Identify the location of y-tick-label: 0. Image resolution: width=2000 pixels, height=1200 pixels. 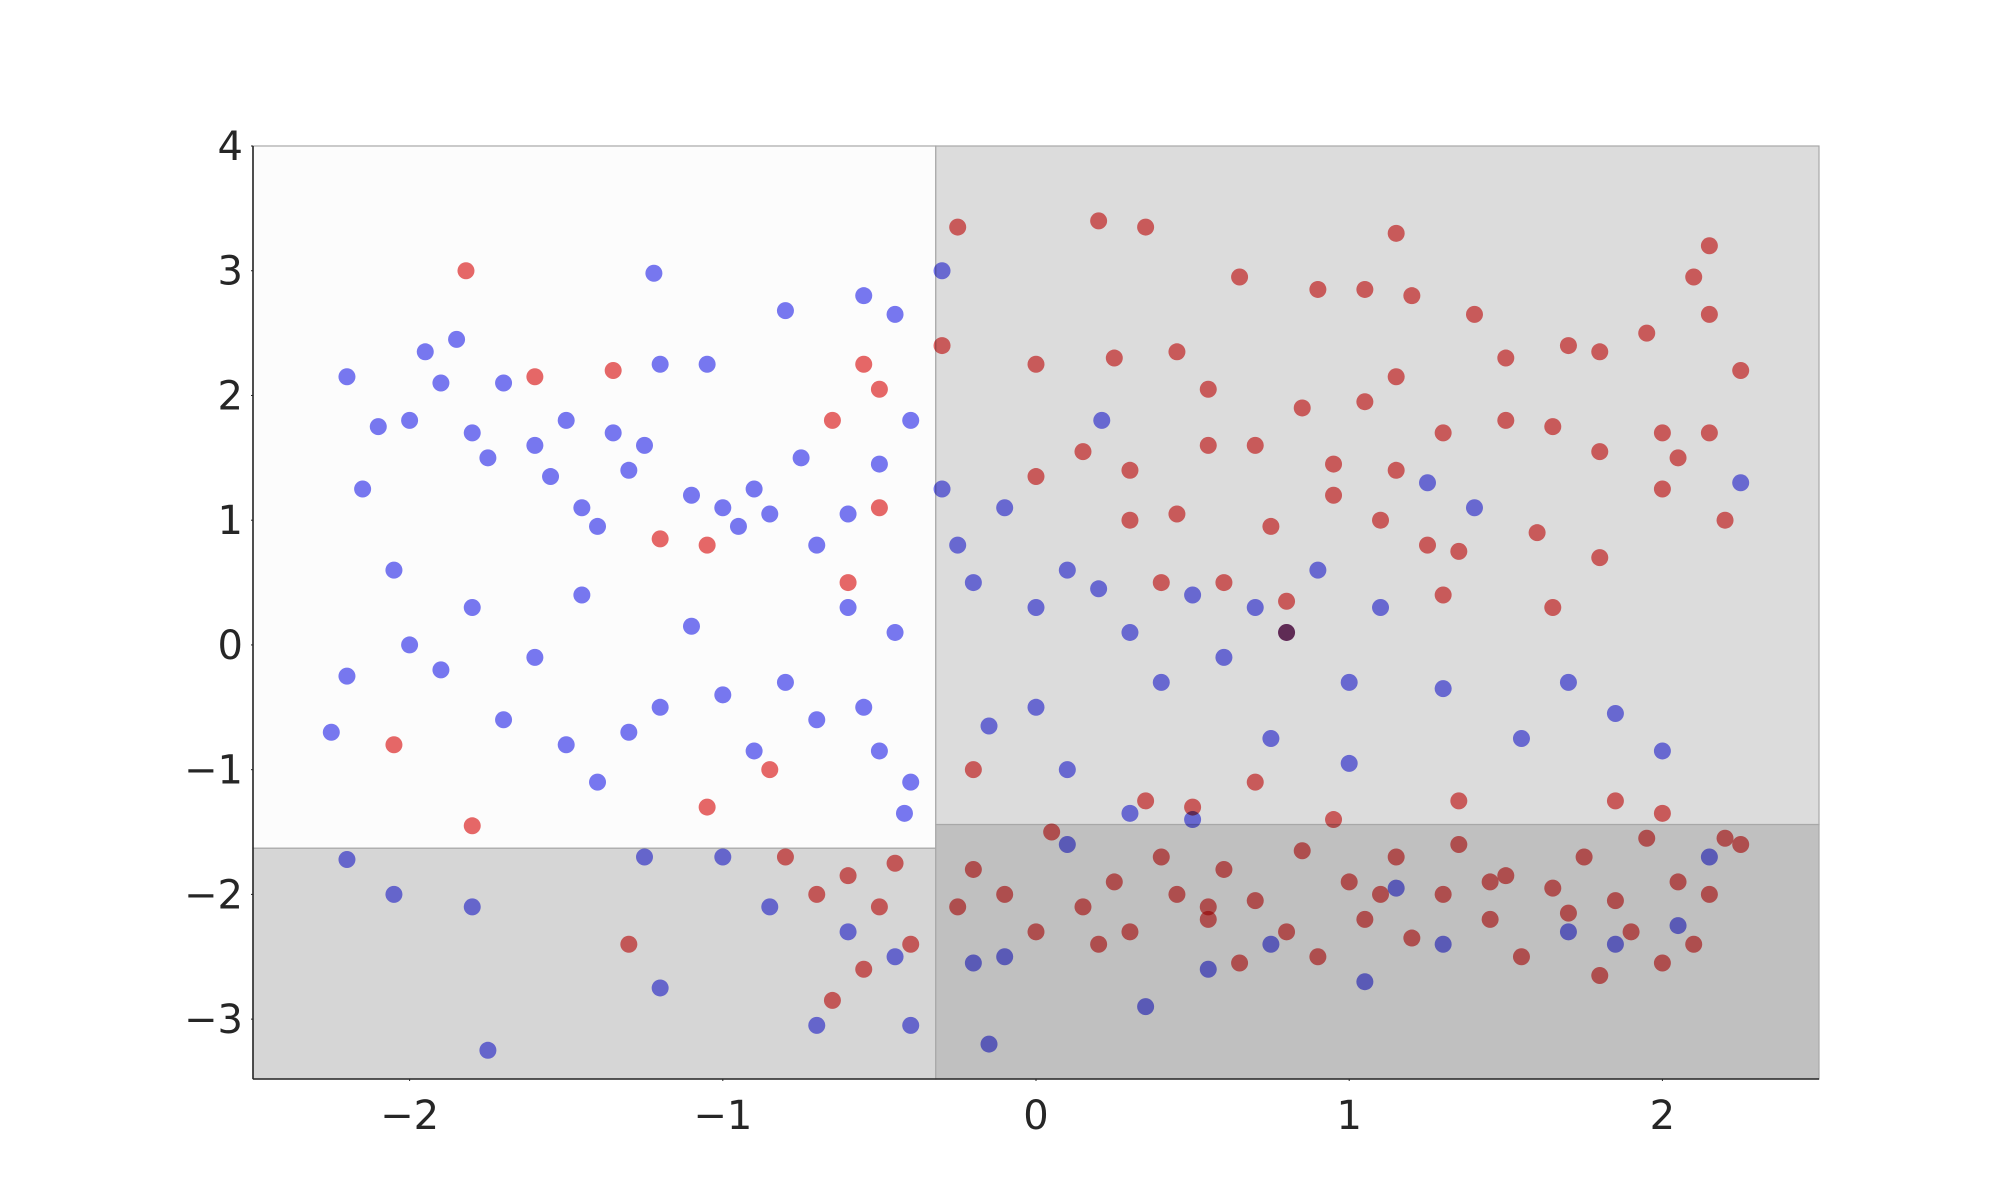
(230, 646).